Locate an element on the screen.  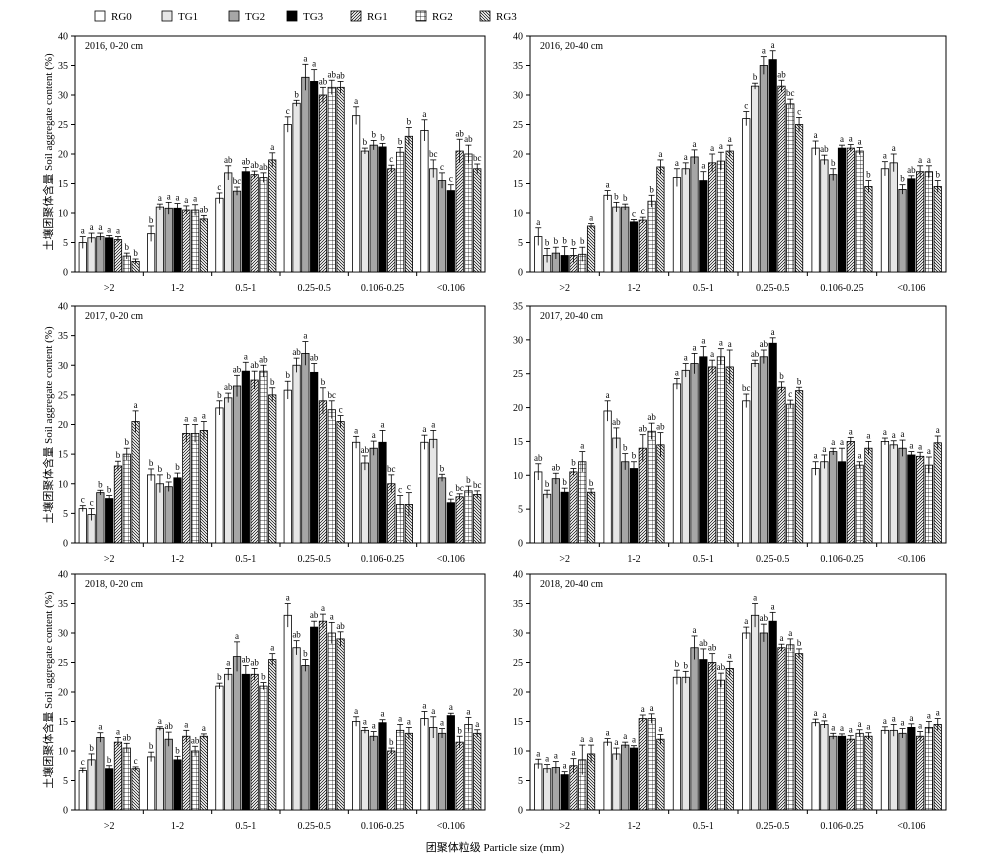
panel-title: 2018, 0-20 cm is located at coordinates (114, 584).